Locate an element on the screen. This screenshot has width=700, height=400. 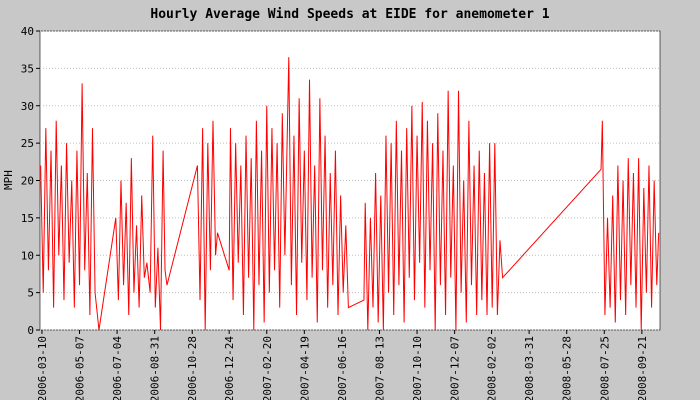
y-tick-label: 5 is located at coordinates (30, 293).